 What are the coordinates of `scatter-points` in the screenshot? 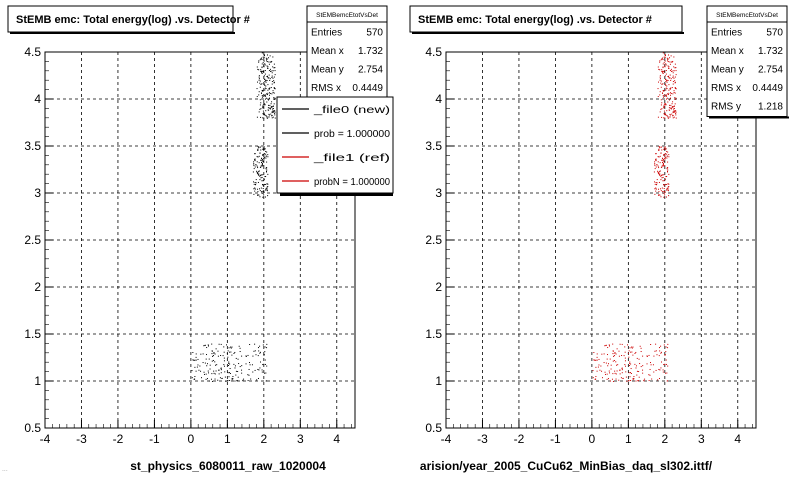 It's located at (634, 217).